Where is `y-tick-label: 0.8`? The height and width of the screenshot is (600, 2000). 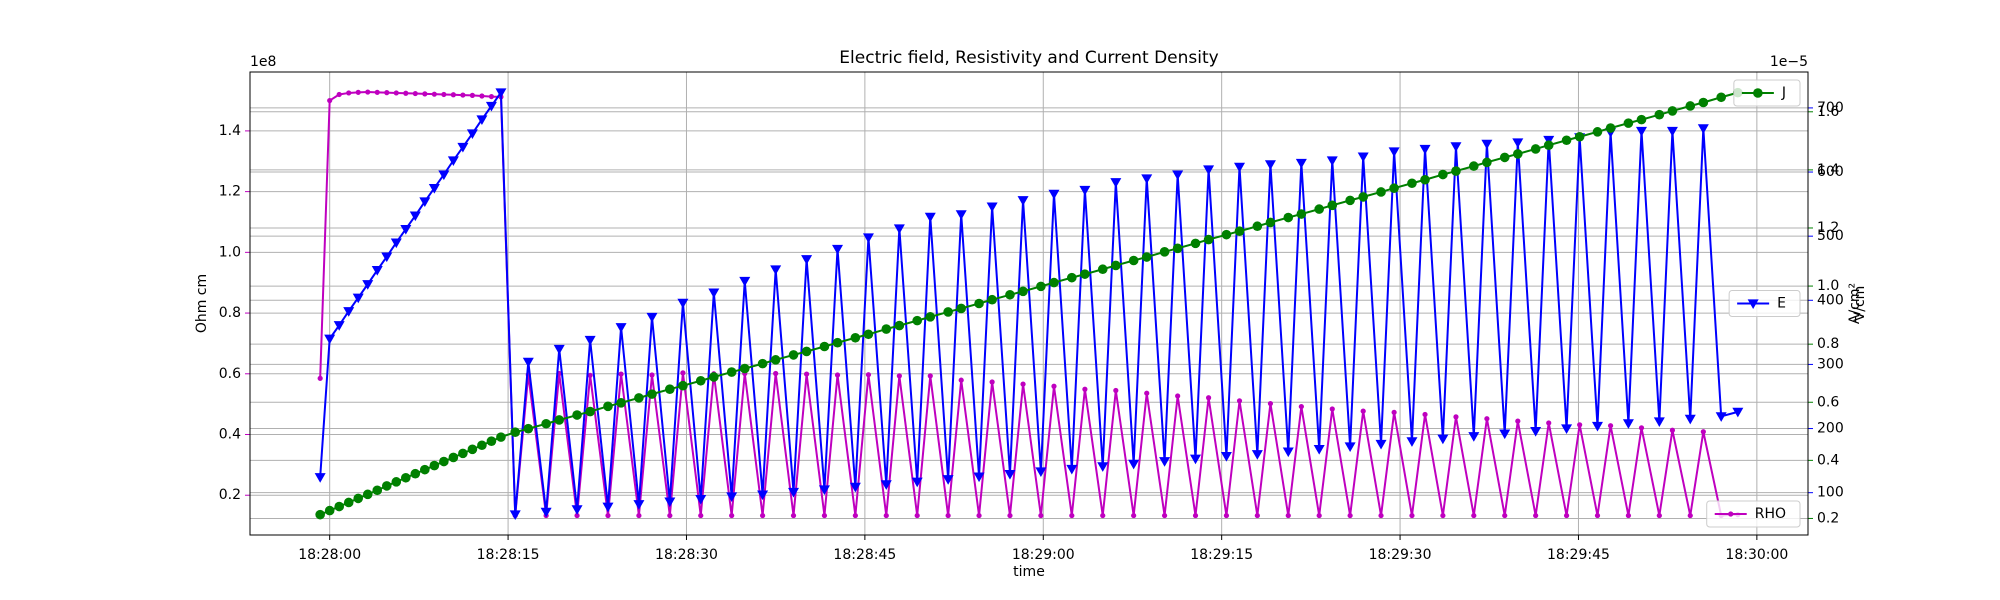 y-tick-label: 0.8 is located at coordinates (230, 313).